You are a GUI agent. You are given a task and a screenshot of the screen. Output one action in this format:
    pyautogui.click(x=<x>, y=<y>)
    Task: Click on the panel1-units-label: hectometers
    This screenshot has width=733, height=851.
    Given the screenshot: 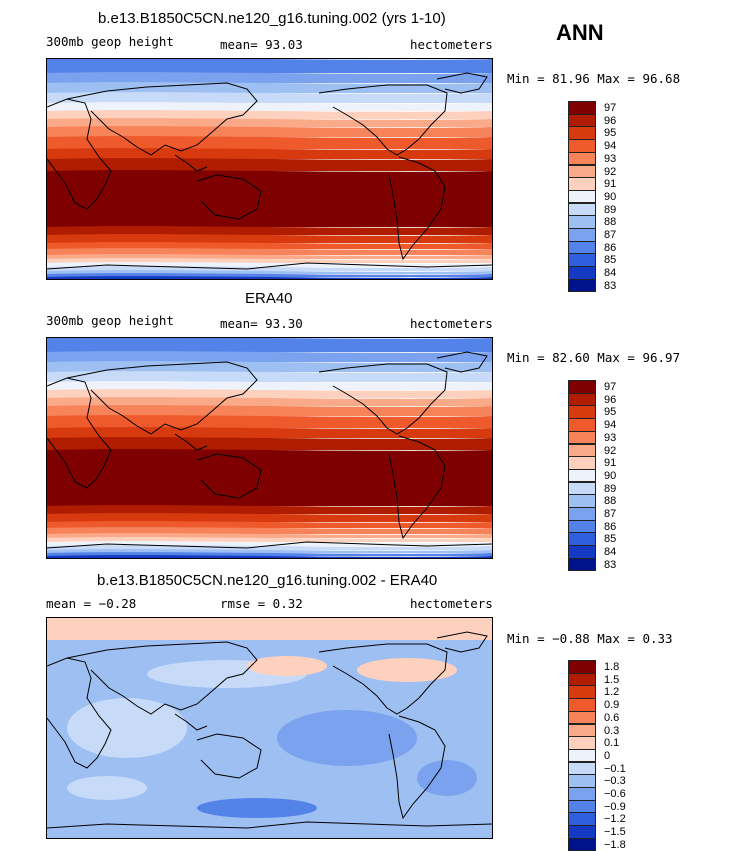 What is the action you would take?
    pyautogui.click(x=451, y=44)
    